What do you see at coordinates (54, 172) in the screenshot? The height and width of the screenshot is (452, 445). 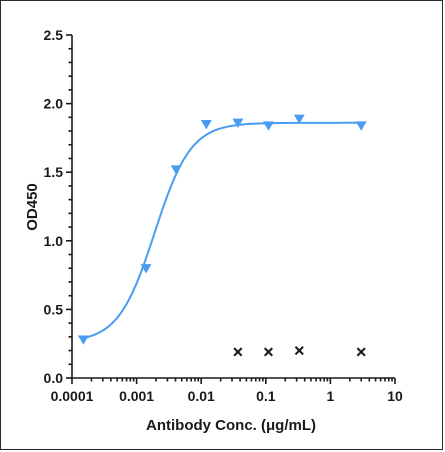 I see `y-tick-label: 1.5` at bounding box center [54, 172].